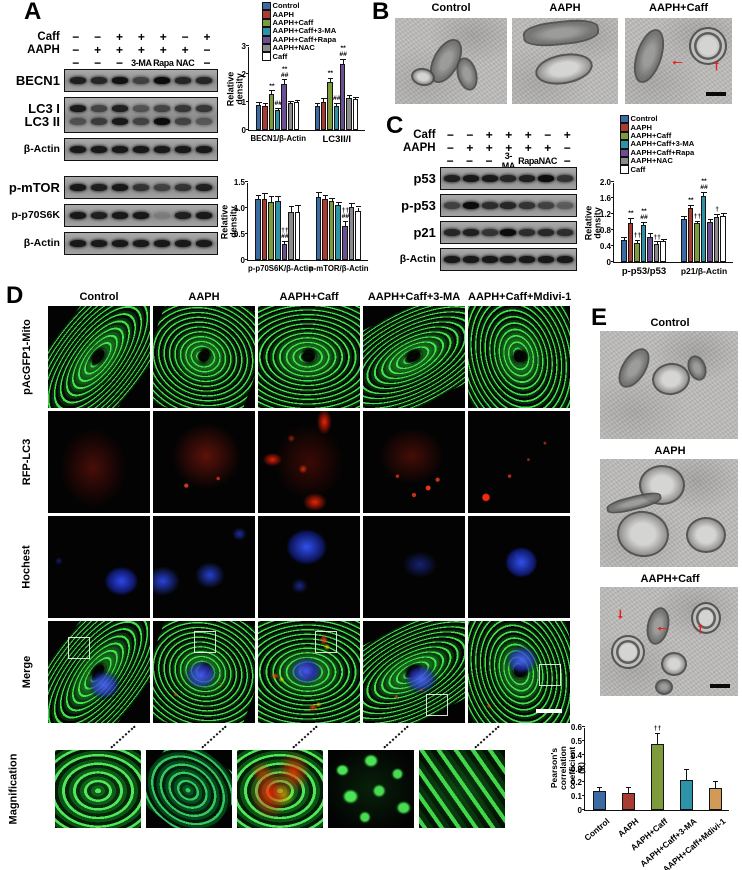  What do you see at coordinates (678, 8) in the screenshot?
I see `em-title: AAPH+Caff` at bounding box center [678, 8].